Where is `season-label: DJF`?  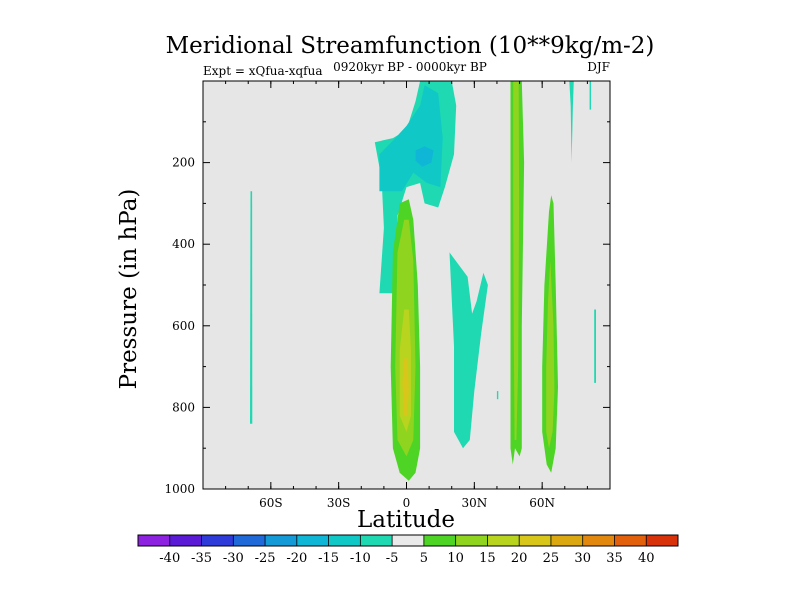
season-label: DJF is located at coordinates (598, 67).